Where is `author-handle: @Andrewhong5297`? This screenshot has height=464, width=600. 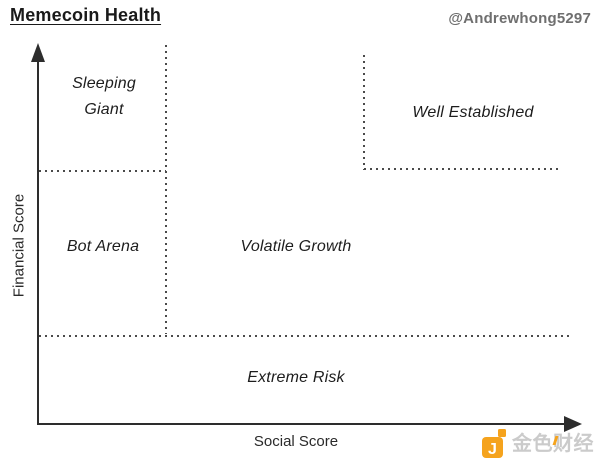 author-handle: @Andrewhong5297 is located at coordinates (519, 18).